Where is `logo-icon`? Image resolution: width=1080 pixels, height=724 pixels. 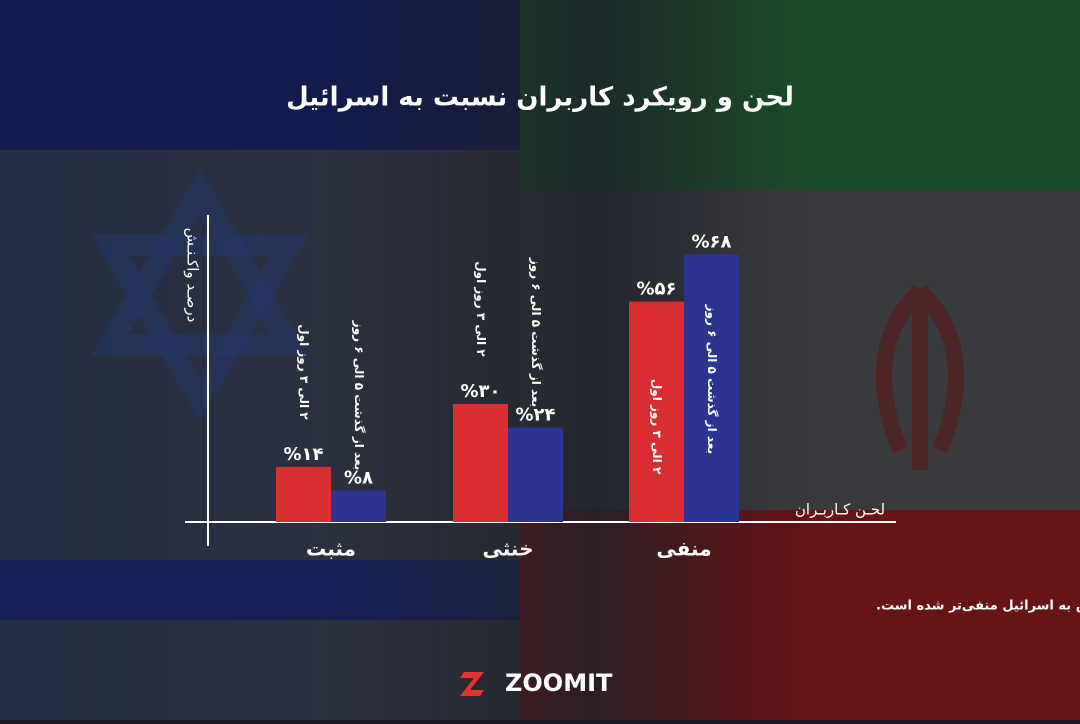 logo-icon is located at coordinates (472, 684).